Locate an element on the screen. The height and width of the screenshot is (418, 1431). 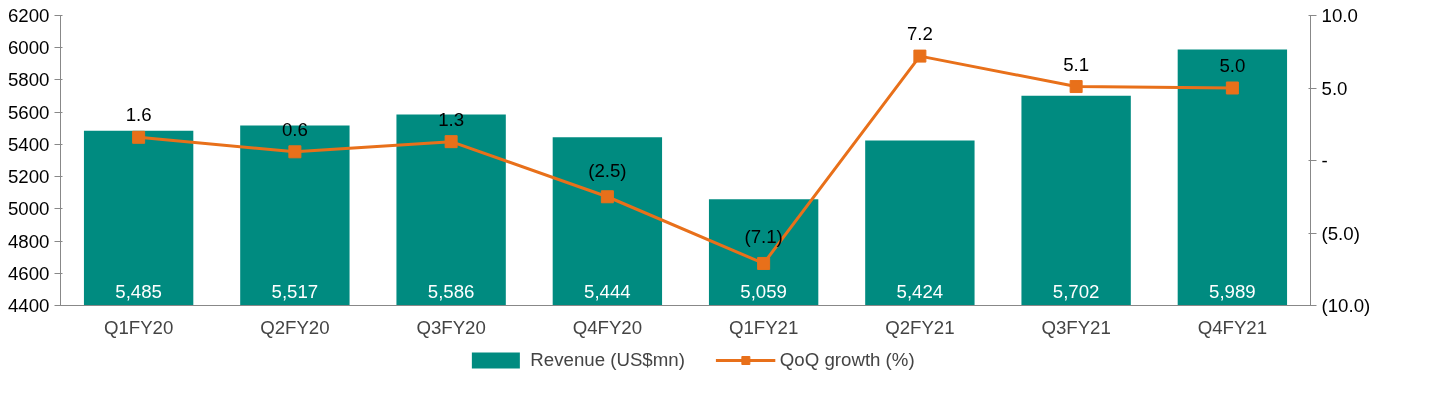
y-tick-label: 5600 is located at coordinates (29, 112).